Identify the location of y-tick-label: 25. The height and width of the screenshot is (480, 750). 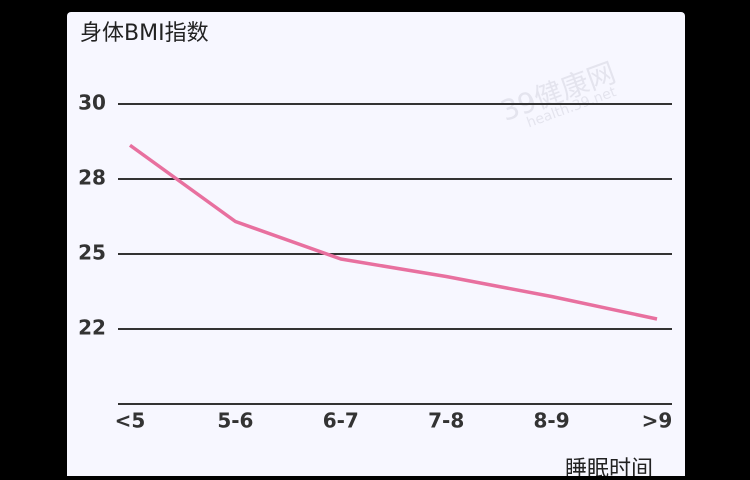
(92, 253).